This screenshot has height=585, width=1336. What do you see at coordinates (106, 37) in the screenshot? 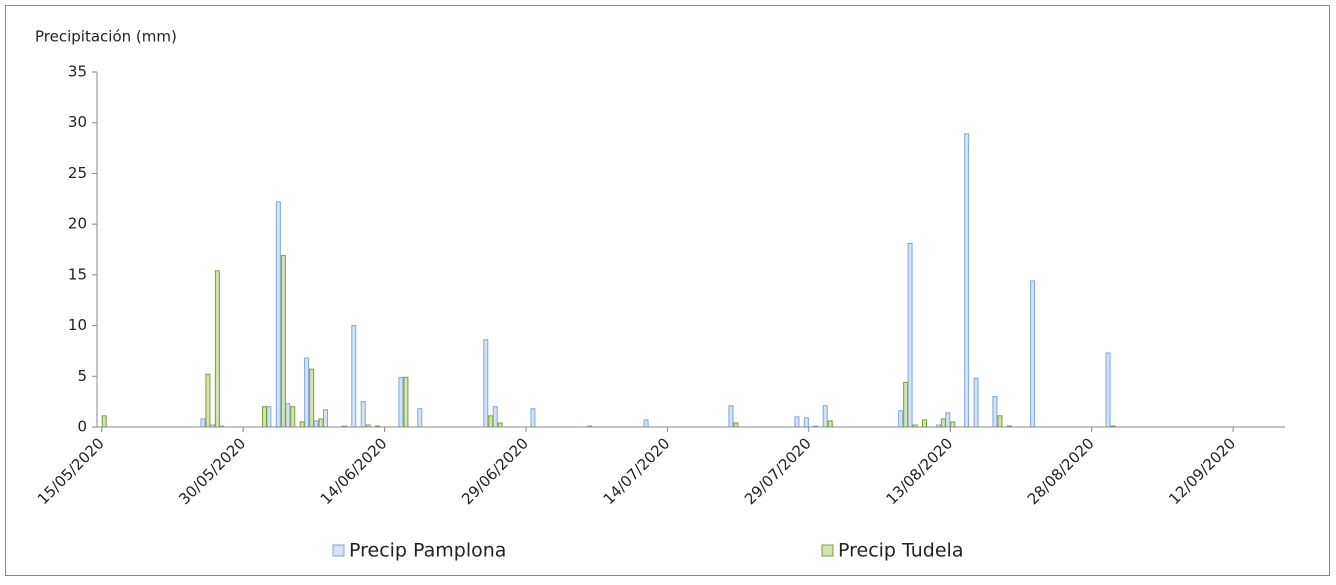
I see `y-axis-title: Precipitación (mm)` at bounding box center [106, 37].